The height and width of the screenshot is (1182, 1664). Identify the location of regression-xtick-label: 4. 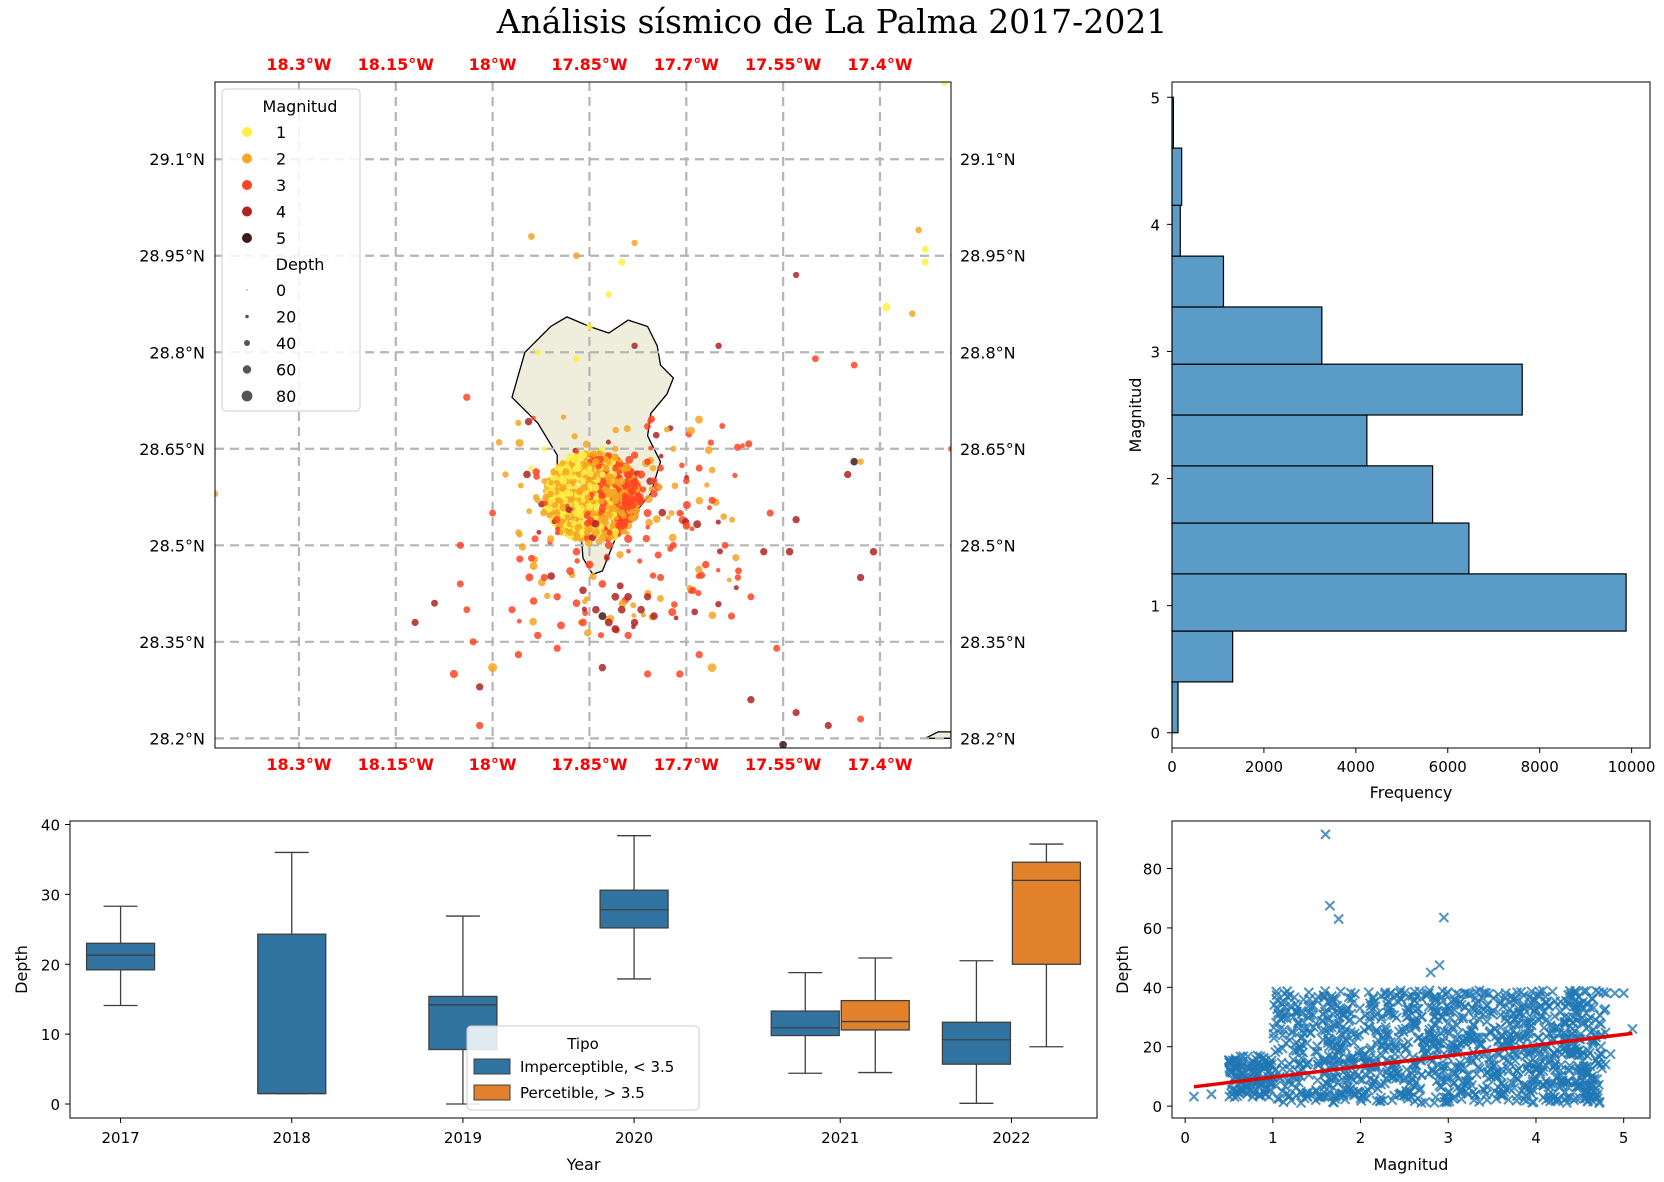
(1536, 1138).